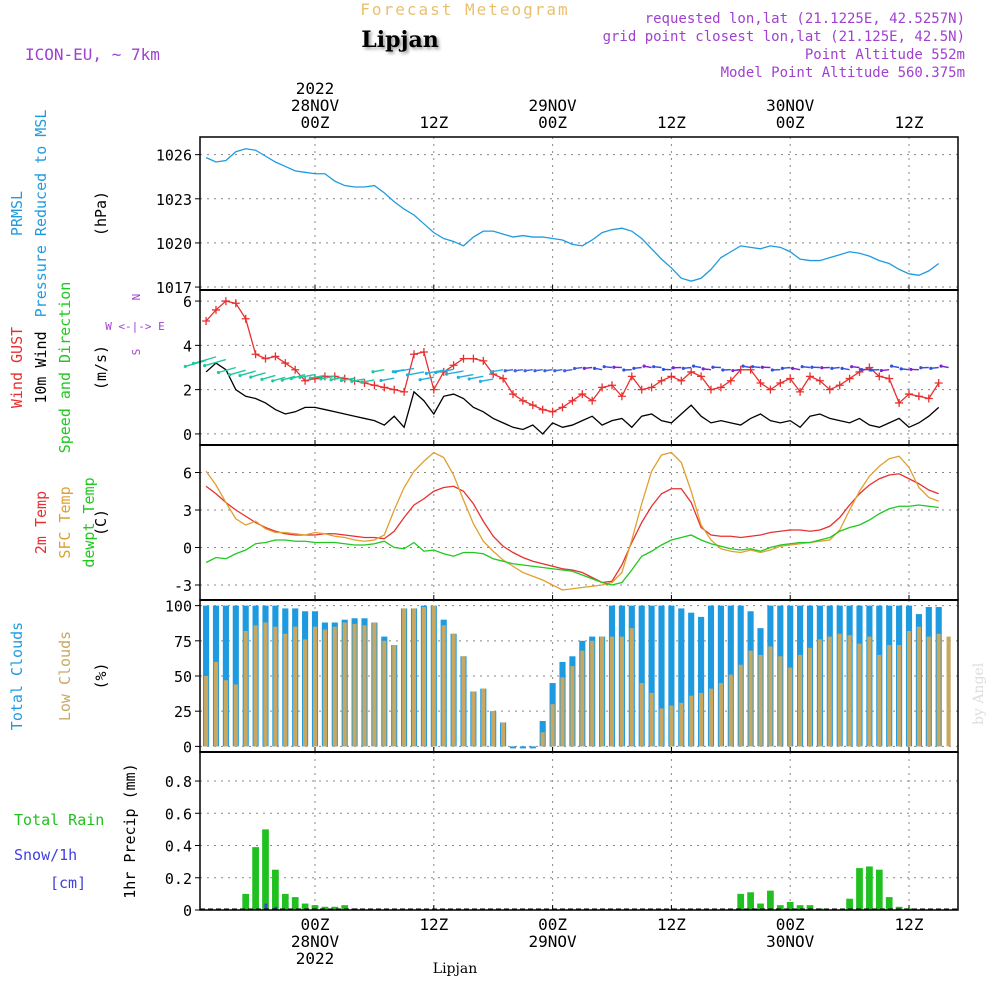  Describe the element at coordinates (101, 367) in the screenshot. I see `y-axis-unit-label: (m/s)` at that location.